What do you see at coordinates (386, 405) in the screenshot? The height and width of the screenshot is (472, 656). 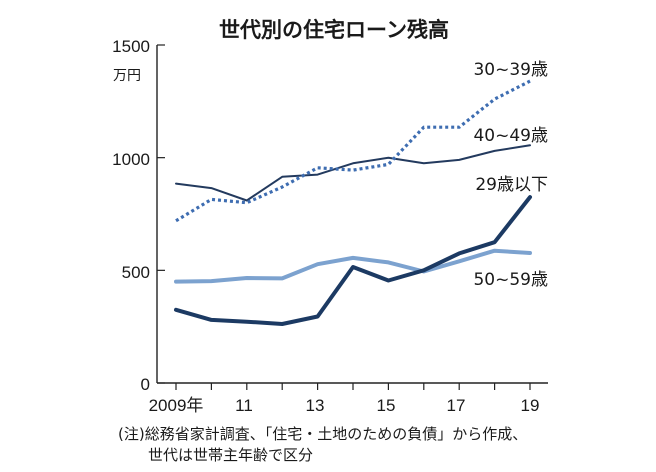 I see `x-tick-label-2015: 15` at bounding box center [386, 405].